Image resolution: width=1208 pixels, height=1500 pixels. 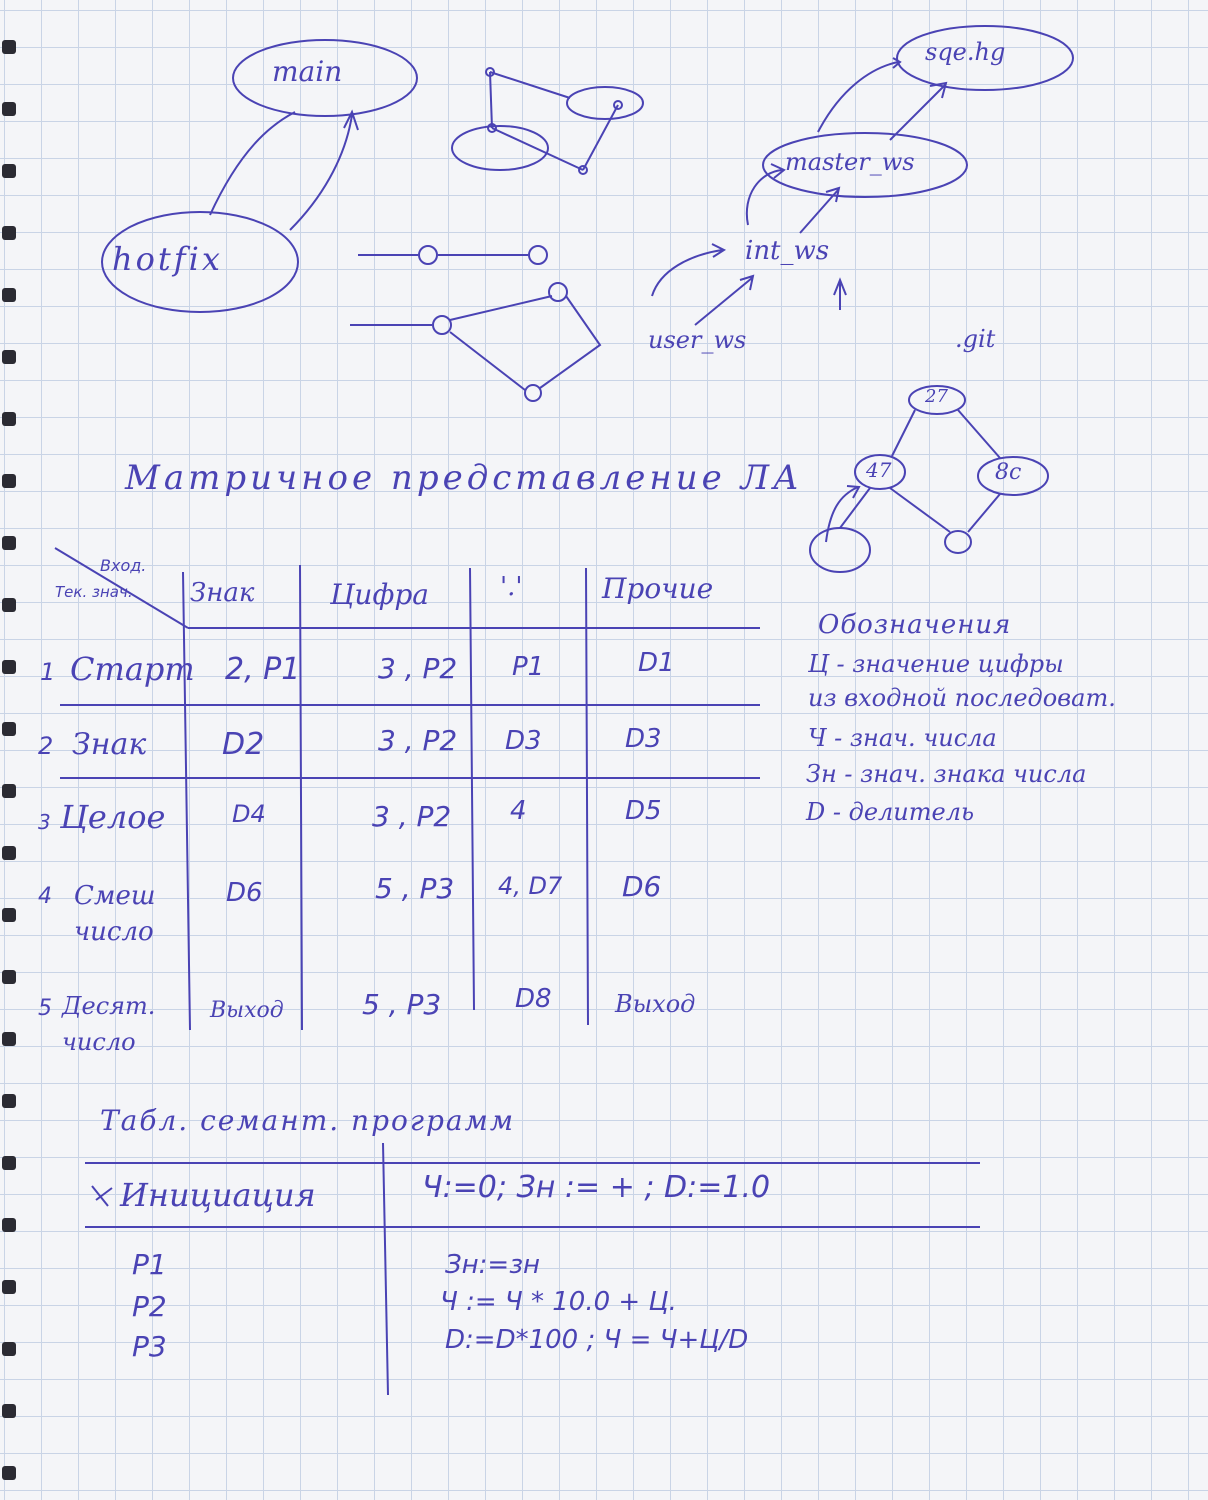 What do you see at coordinates (518, 811) in the screenshot?
I see `table-cell: 4` at bounding box center [518, 811].